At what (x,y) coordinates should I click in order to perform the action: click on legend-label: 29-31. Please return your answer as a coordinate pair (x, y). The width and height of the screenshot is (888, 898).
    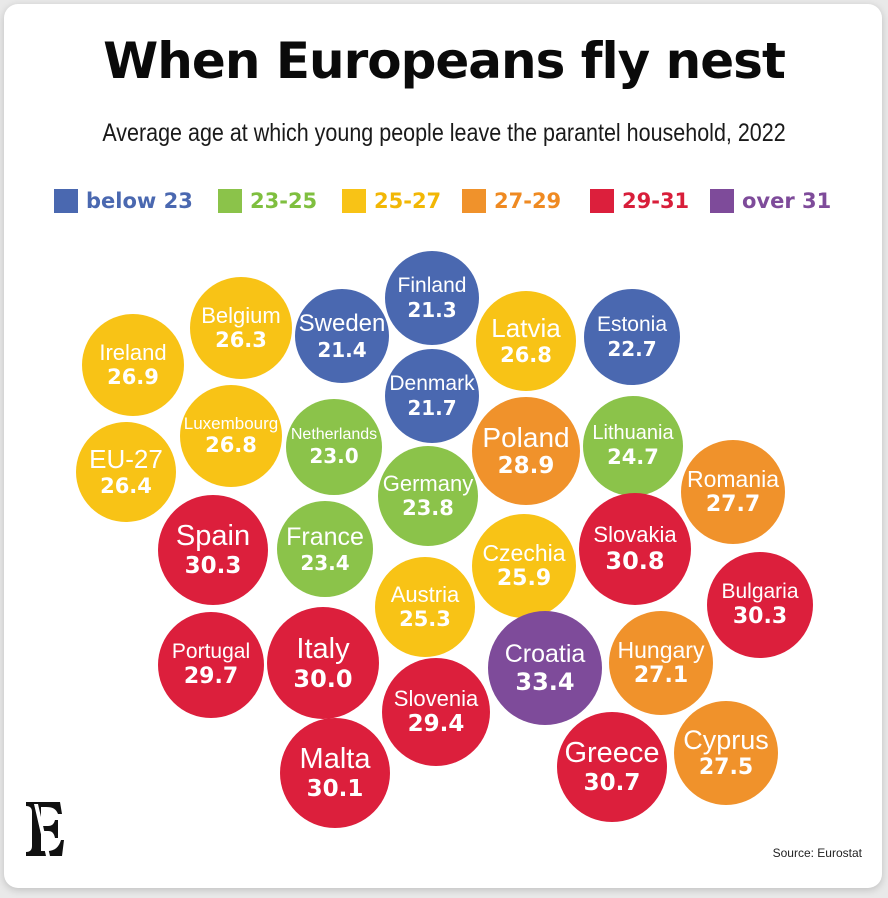
    Looking at the image, I should click on (656, 201).